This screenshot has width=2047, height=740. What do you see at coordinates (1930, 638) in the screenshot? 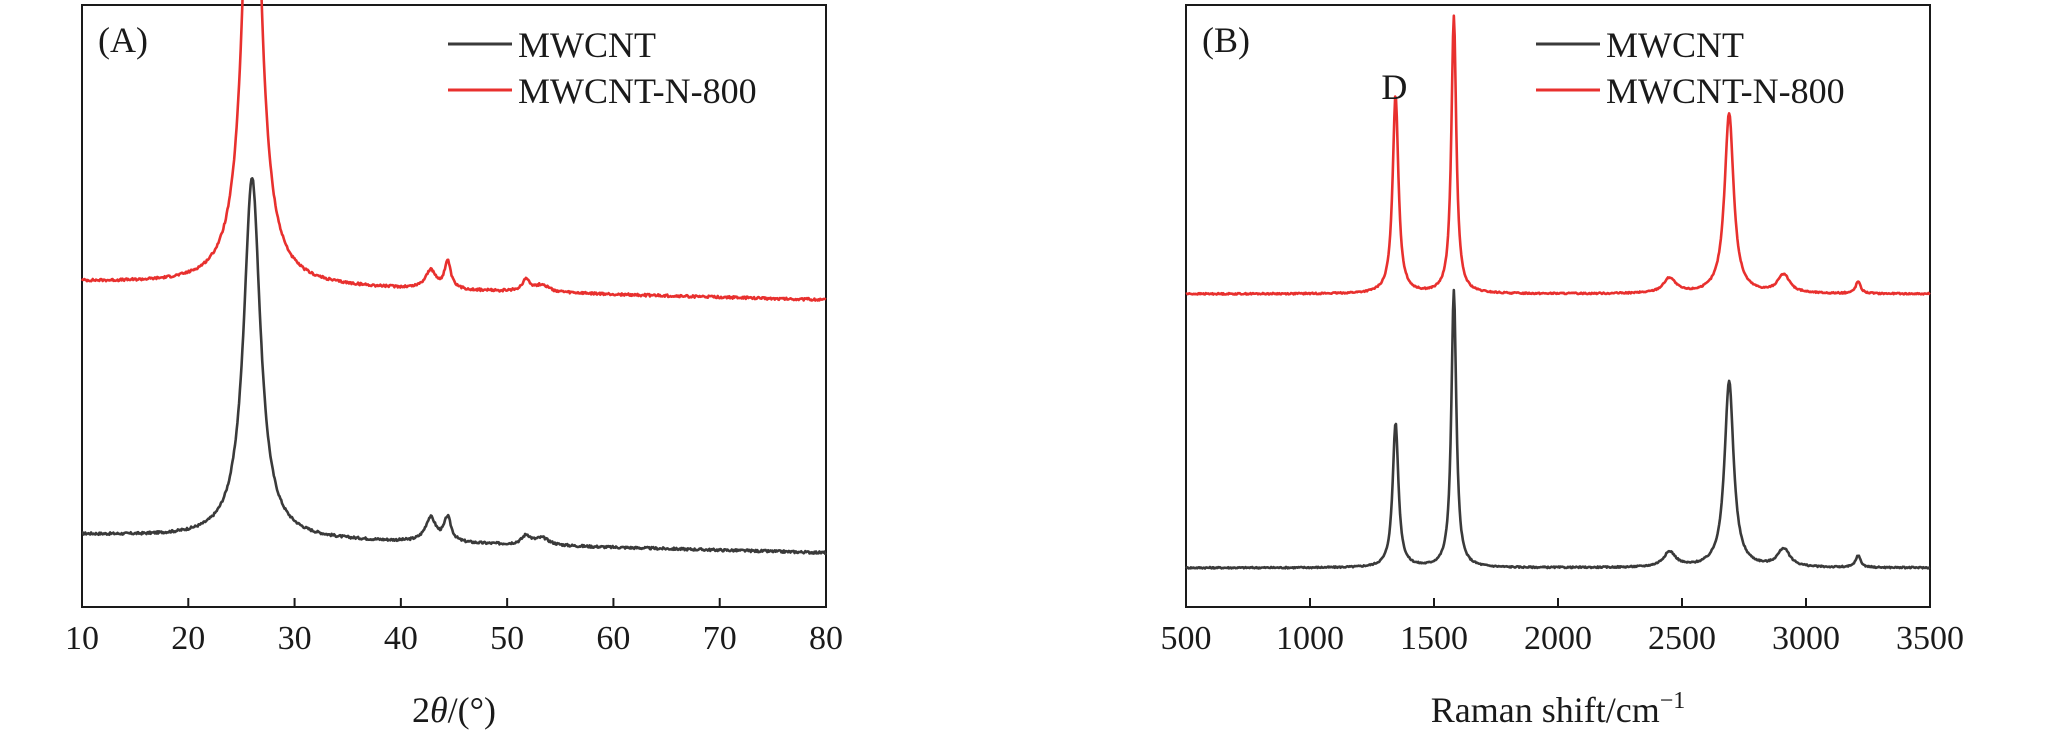
I see `x-tick-label: 3500` at bounding box center [1930, 638].